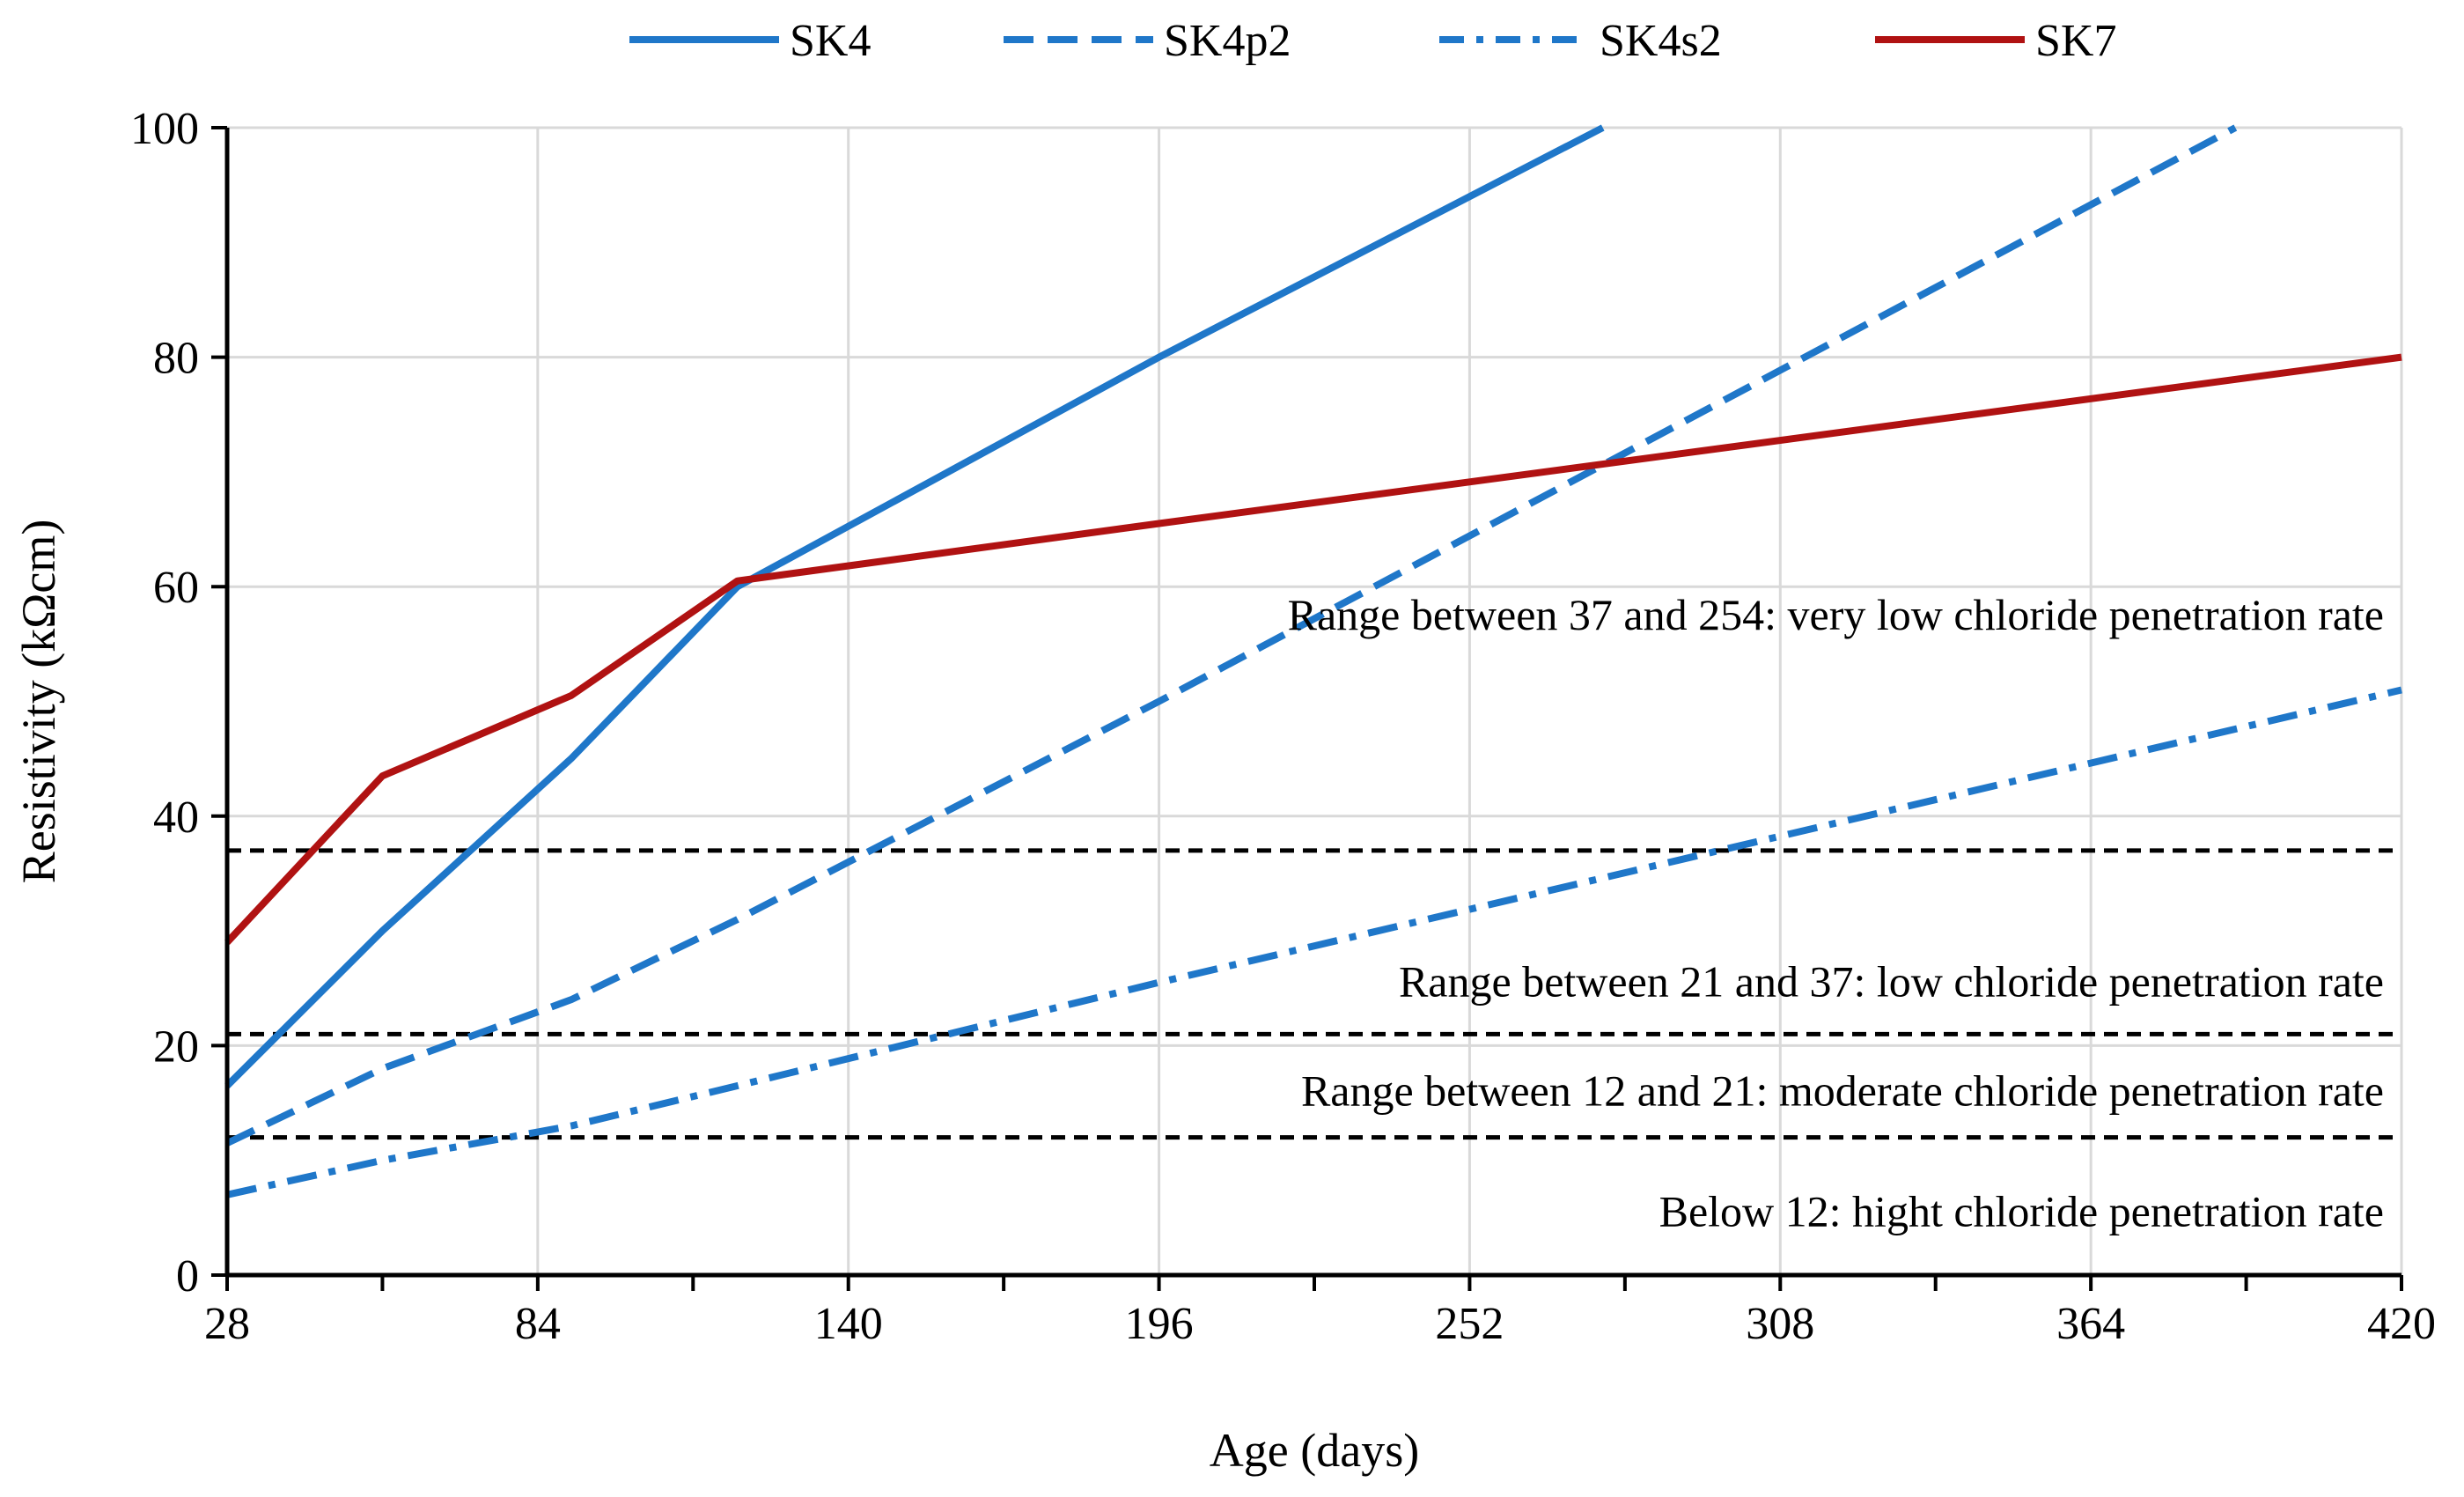 This screenshot has height=1497, width=2464. What do you see at coordinates (176, 818) in the screenshot?
I see `y-tick-label: 40` at bounding box center [176, 818].